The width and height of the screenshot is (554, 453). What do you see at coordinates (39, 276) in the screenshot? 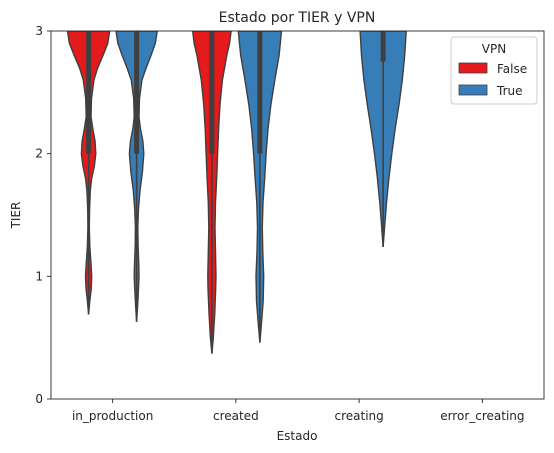
I see `y-tick-label: 1` at bounding box center [39, 276].